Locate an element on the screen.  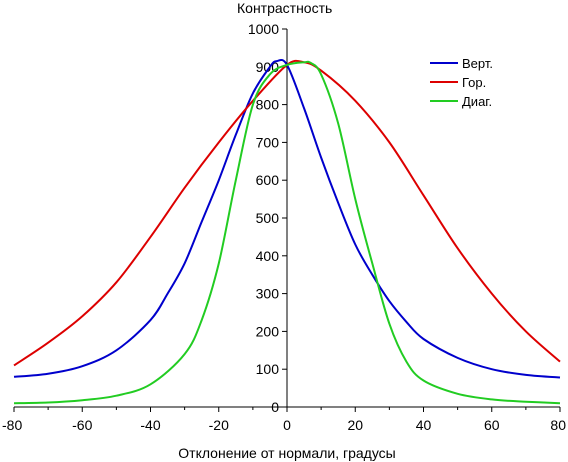
y-tick-label: 200 is located at coordinates (268, 331).